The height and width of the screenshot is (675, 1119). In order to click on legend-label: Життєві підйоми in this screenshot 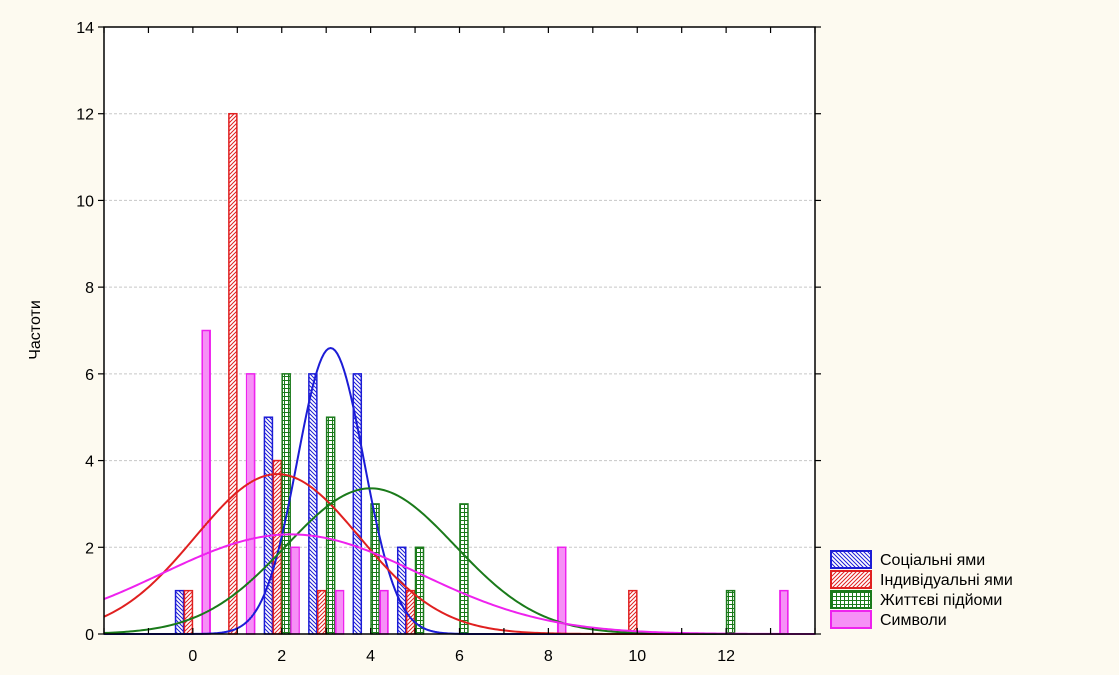, I will do `click(941, 600)`.